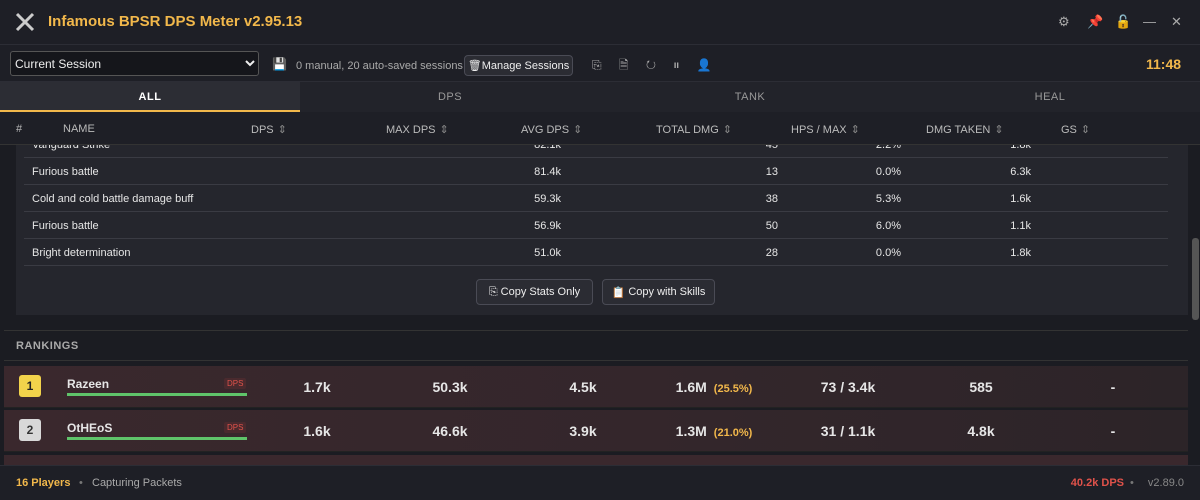 This screenshot has height=500, width=1200. Describe the element at coordinates (137, 483) in the screenshot. I see `status: Capturing Packets` at that location.